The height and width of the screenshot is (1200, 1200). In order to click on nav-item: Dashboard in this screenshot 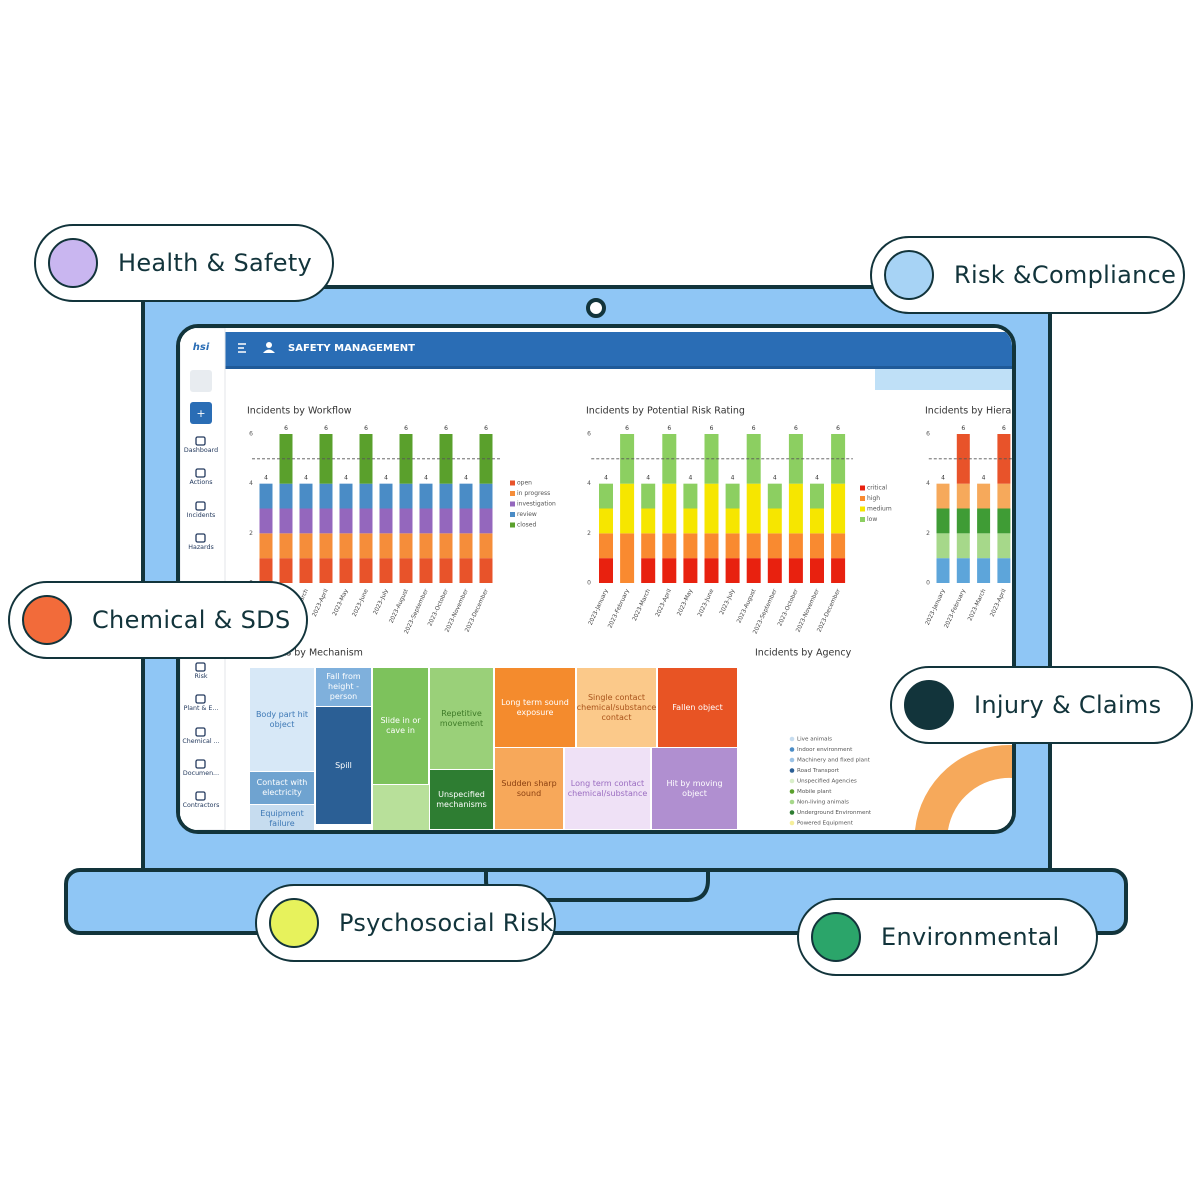, I will do `click(201, 450)`.